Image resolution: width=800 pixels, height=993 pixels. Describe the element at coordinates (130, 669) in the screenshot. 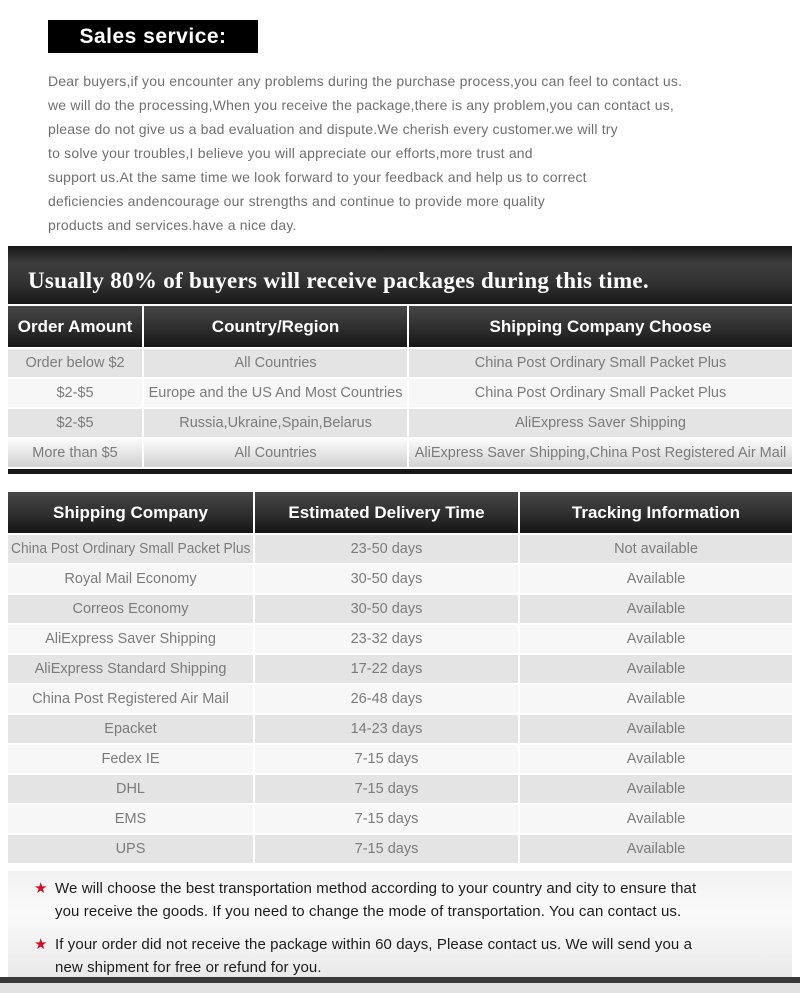

I see `table-cell: AliExpress Standard Shipping` at that location.